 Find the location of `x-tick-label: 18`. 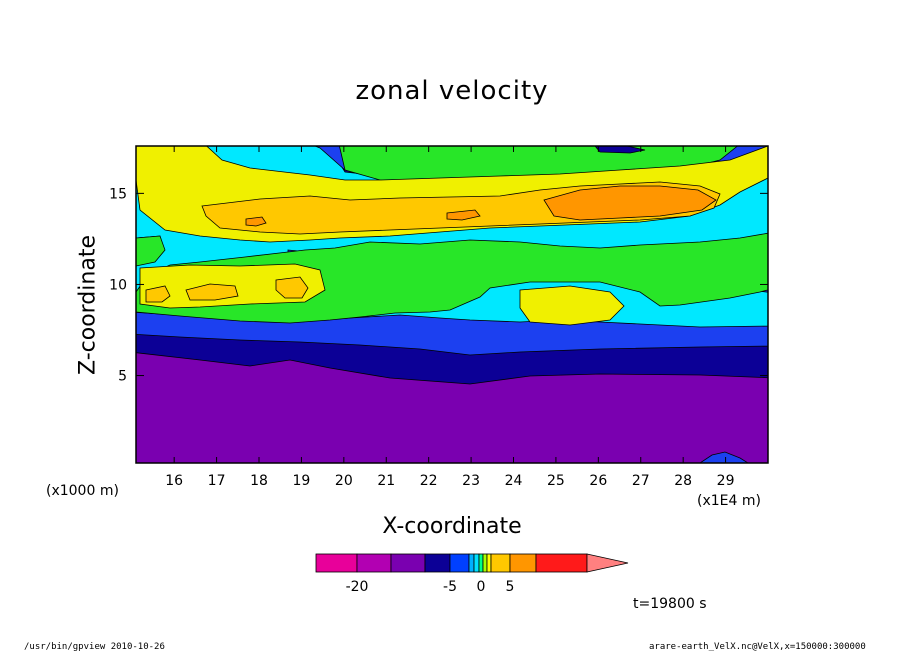

x-tick-label: 18 is located at coordinates (259, 481).